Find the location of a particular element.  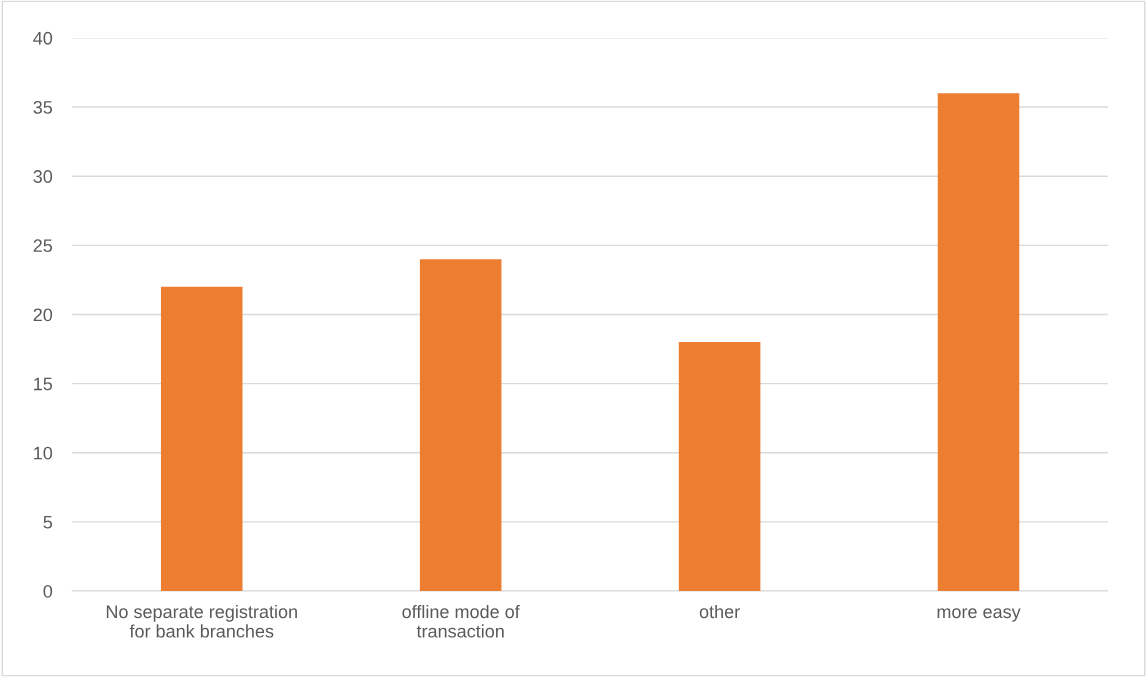

y-tick-label: 0 is located at coordinates (48, 591).